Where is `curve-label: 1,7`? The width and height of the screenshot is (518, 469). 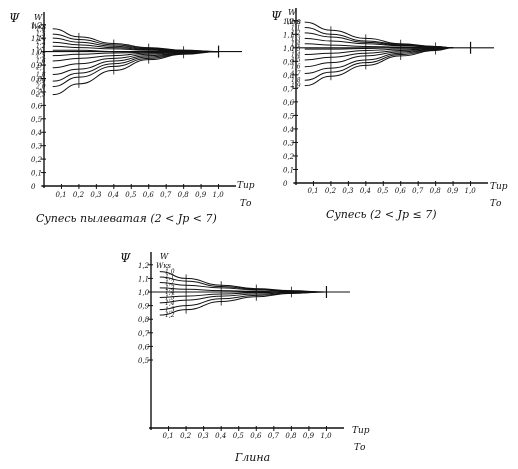 curve-label: 1,7 is located at coordinates (296, 73).